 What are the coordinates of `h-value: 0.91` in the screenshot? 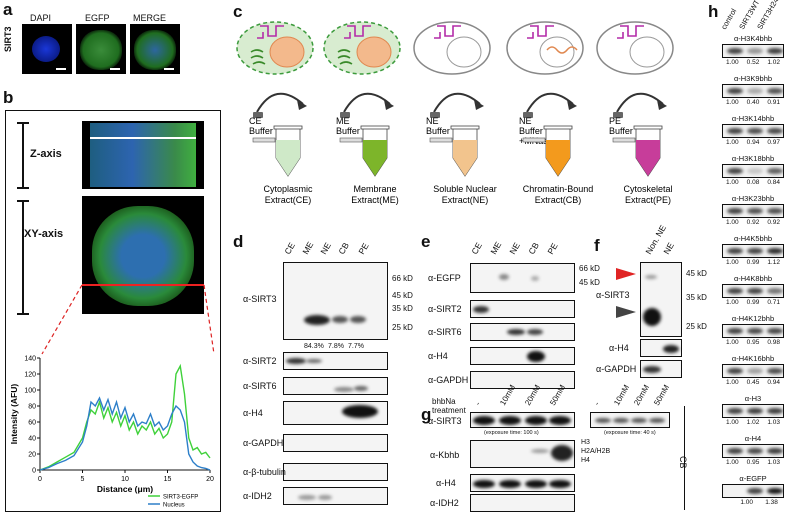 It's located at (773, 102).